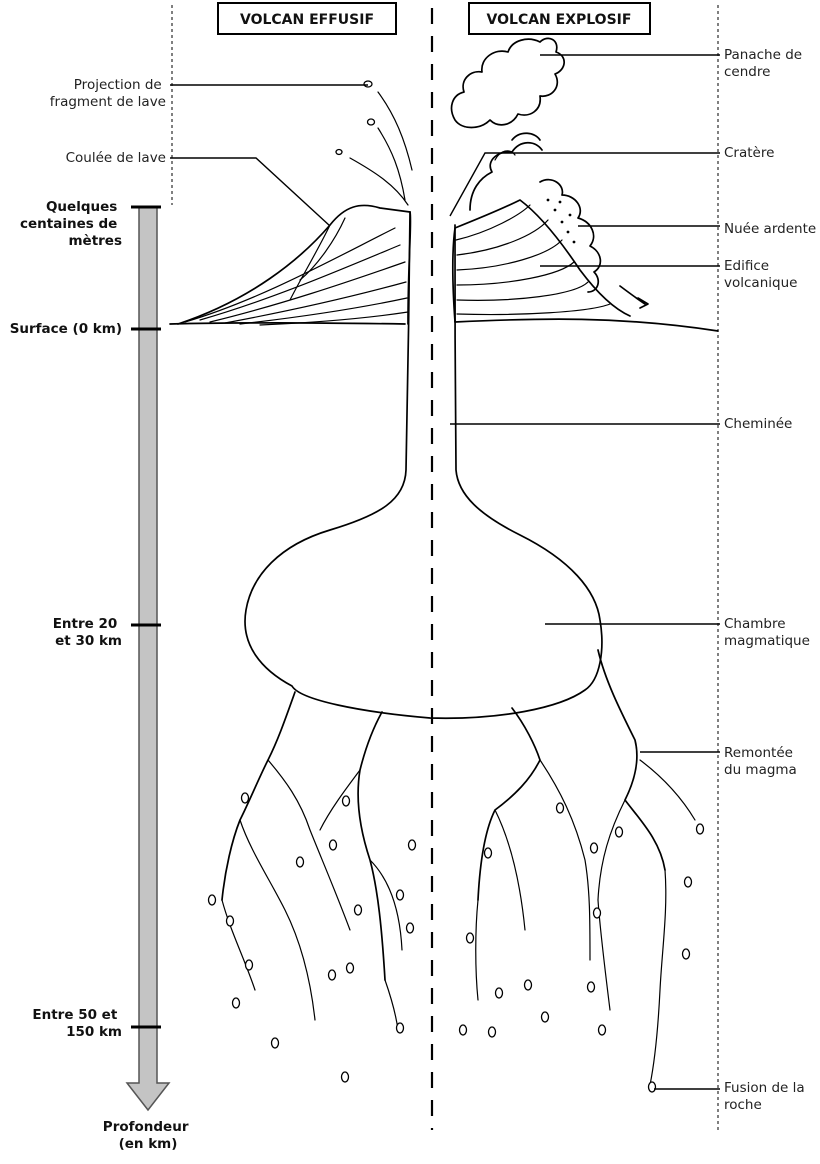 The width and height of the screenshot is (820, 1164). I want to click on explosive-edifice, so click(550, 261).